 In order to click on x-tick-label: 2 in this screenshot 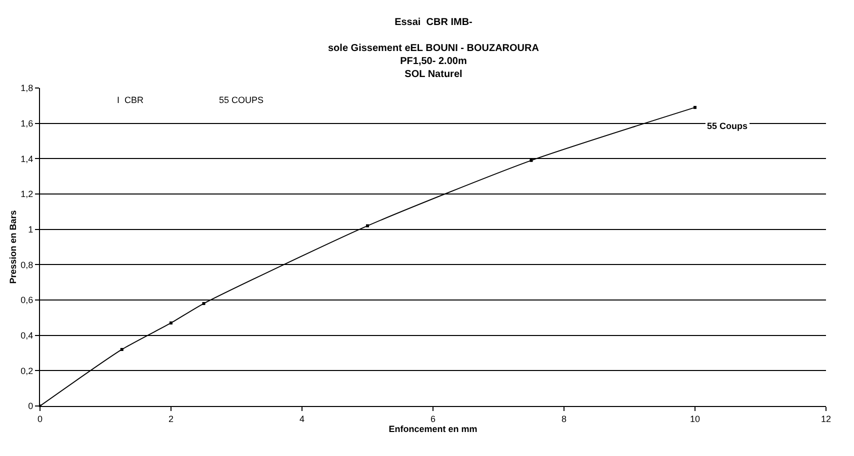, I will do `click(171, 419)`.